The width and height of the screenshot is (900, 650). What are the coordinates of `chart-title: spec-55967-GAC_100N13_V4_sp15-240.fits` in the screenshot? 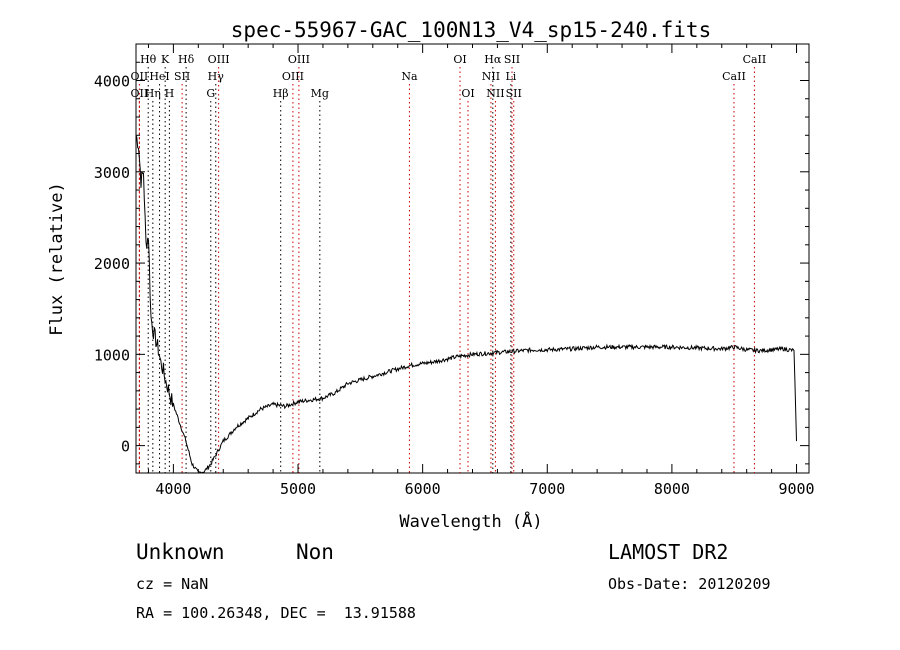 It's located at (471, 30).